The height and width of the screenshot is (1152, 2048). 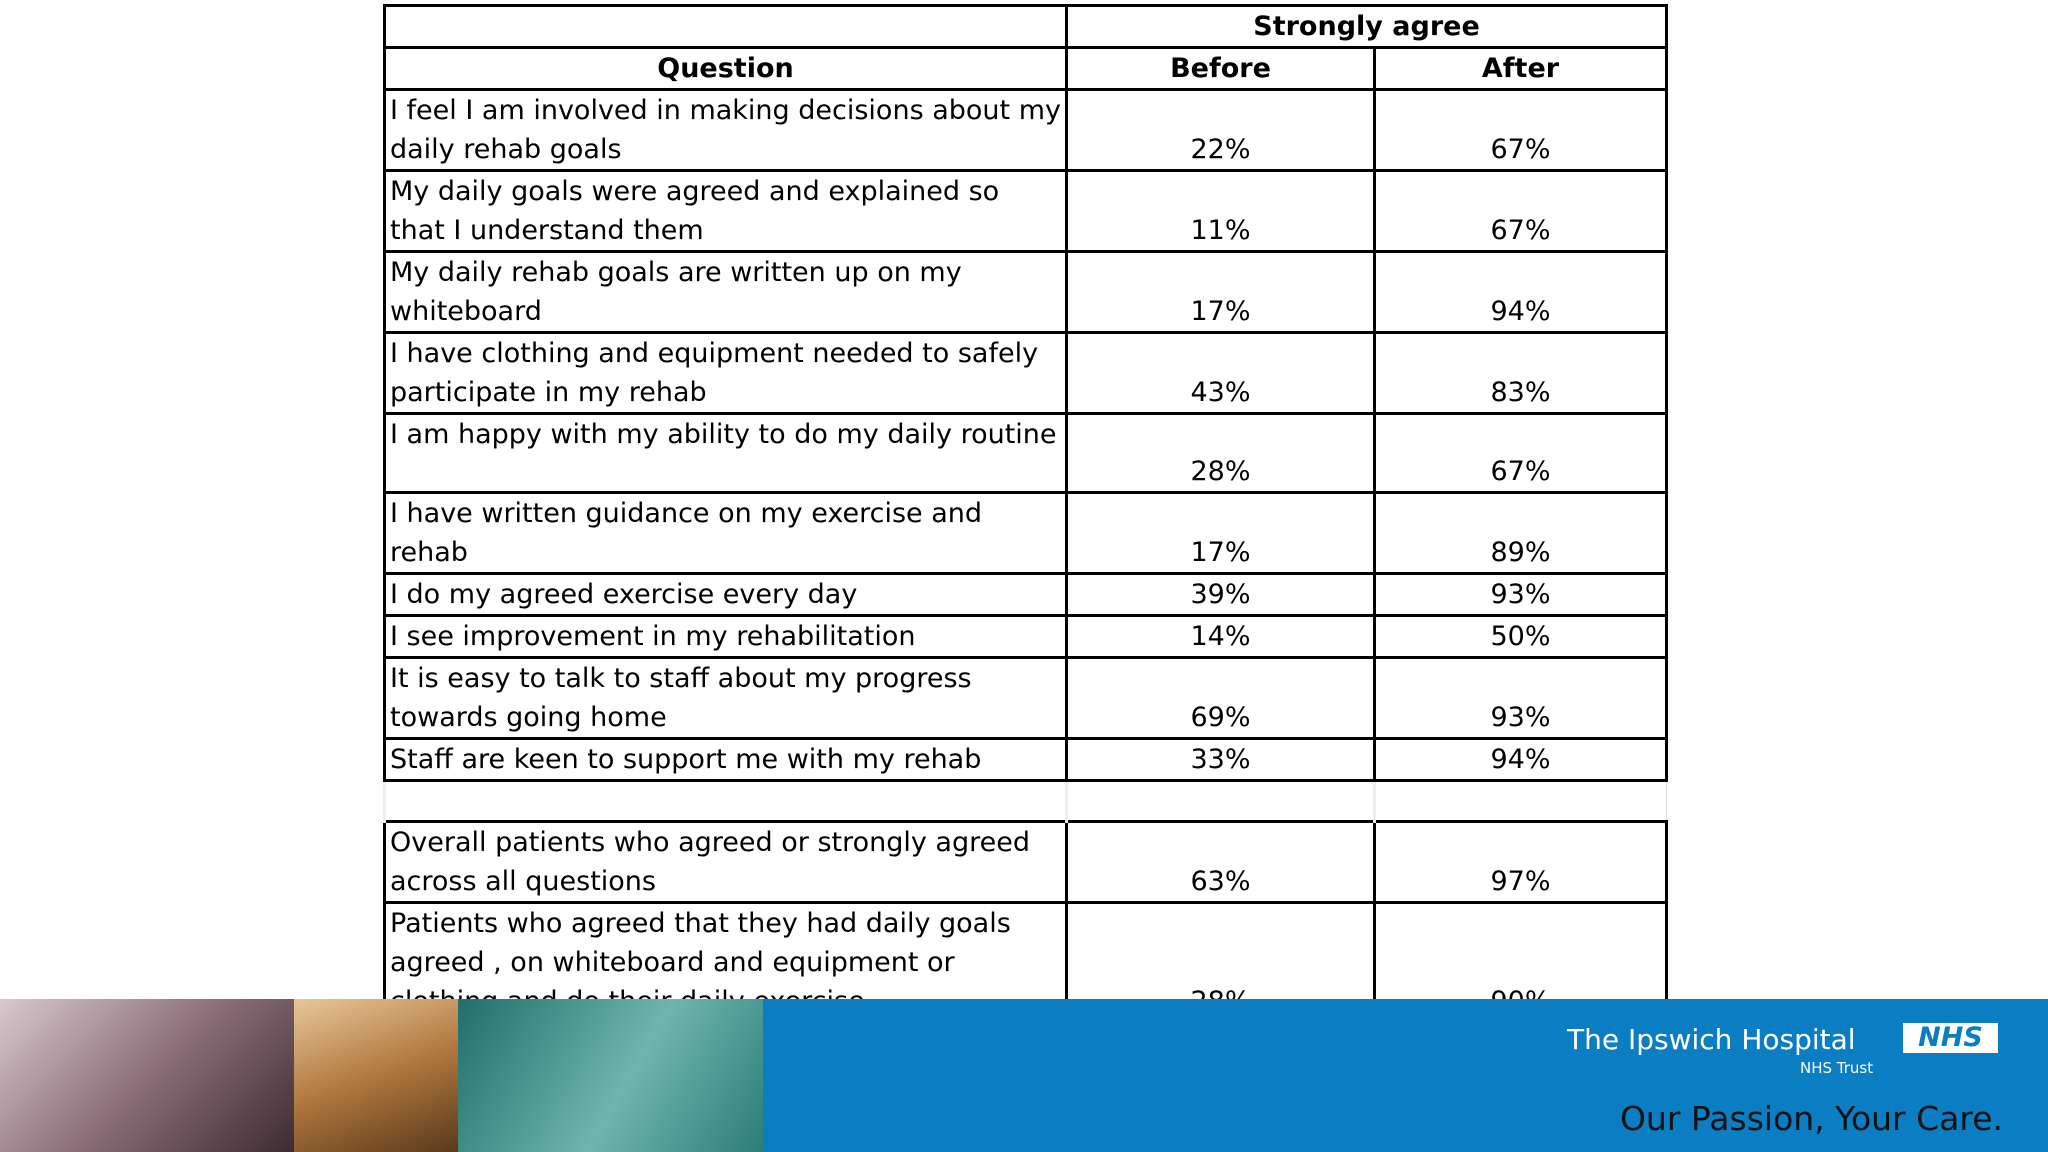 I want to click on value-cell: 69%, so click(x=1220, y=698).